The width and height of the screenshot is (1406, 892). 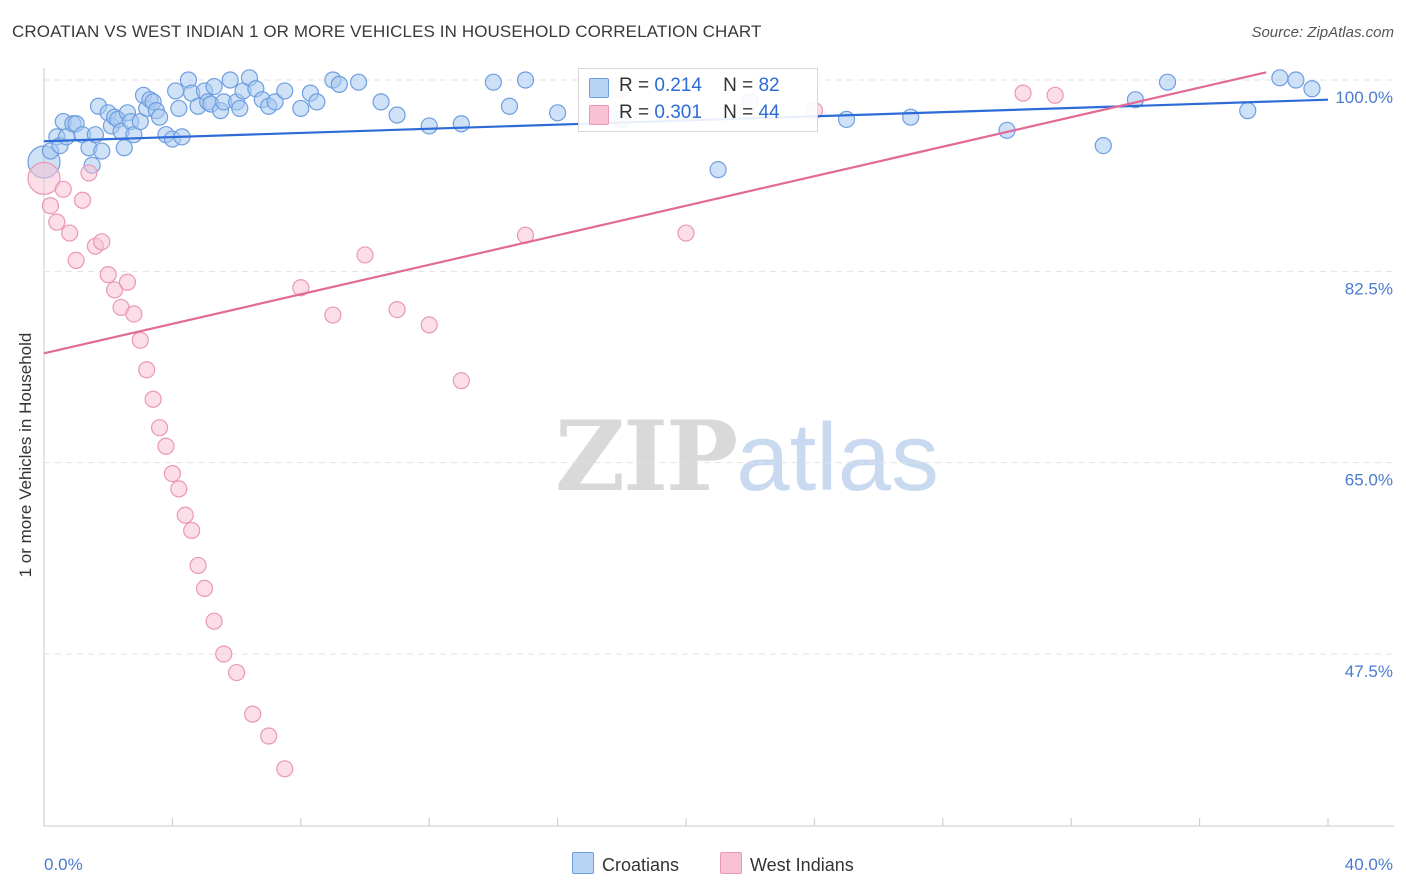 What do you see at coordinates (698, 100) in the screenshot?
I see `correlation-legend: R = 0.214 N = 82 R = 0.301 N = 44` at bounding box center [698, 100].